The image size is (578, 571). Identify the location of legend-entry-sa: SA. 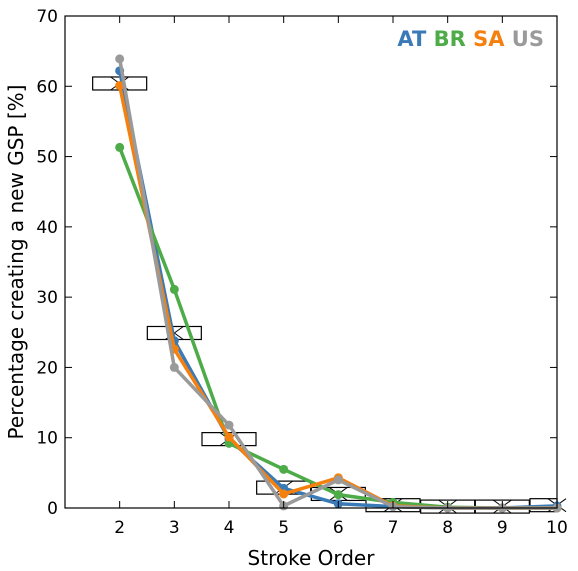
(485, 39).